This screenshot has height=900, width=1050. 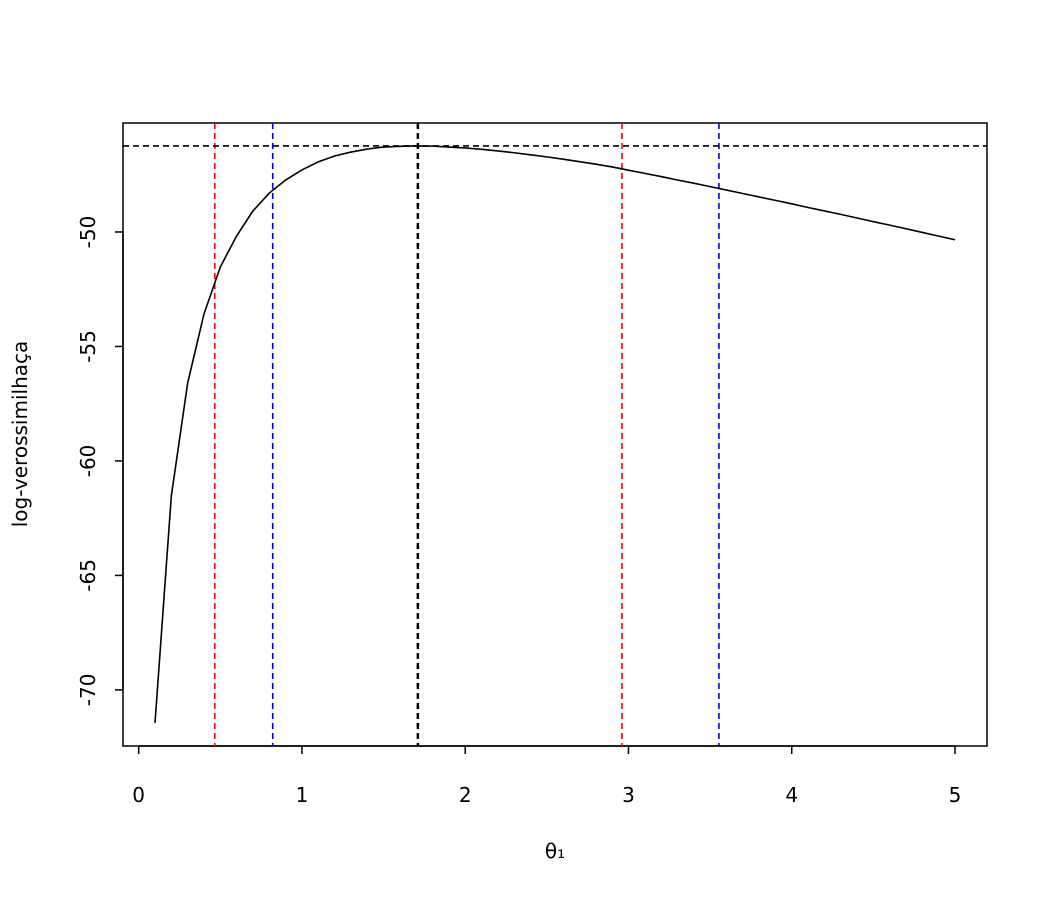 What do you see at coordinates (88, 346) in the screenshot?
I see `y-tick-label: -55` at bounding box center [88, 346].